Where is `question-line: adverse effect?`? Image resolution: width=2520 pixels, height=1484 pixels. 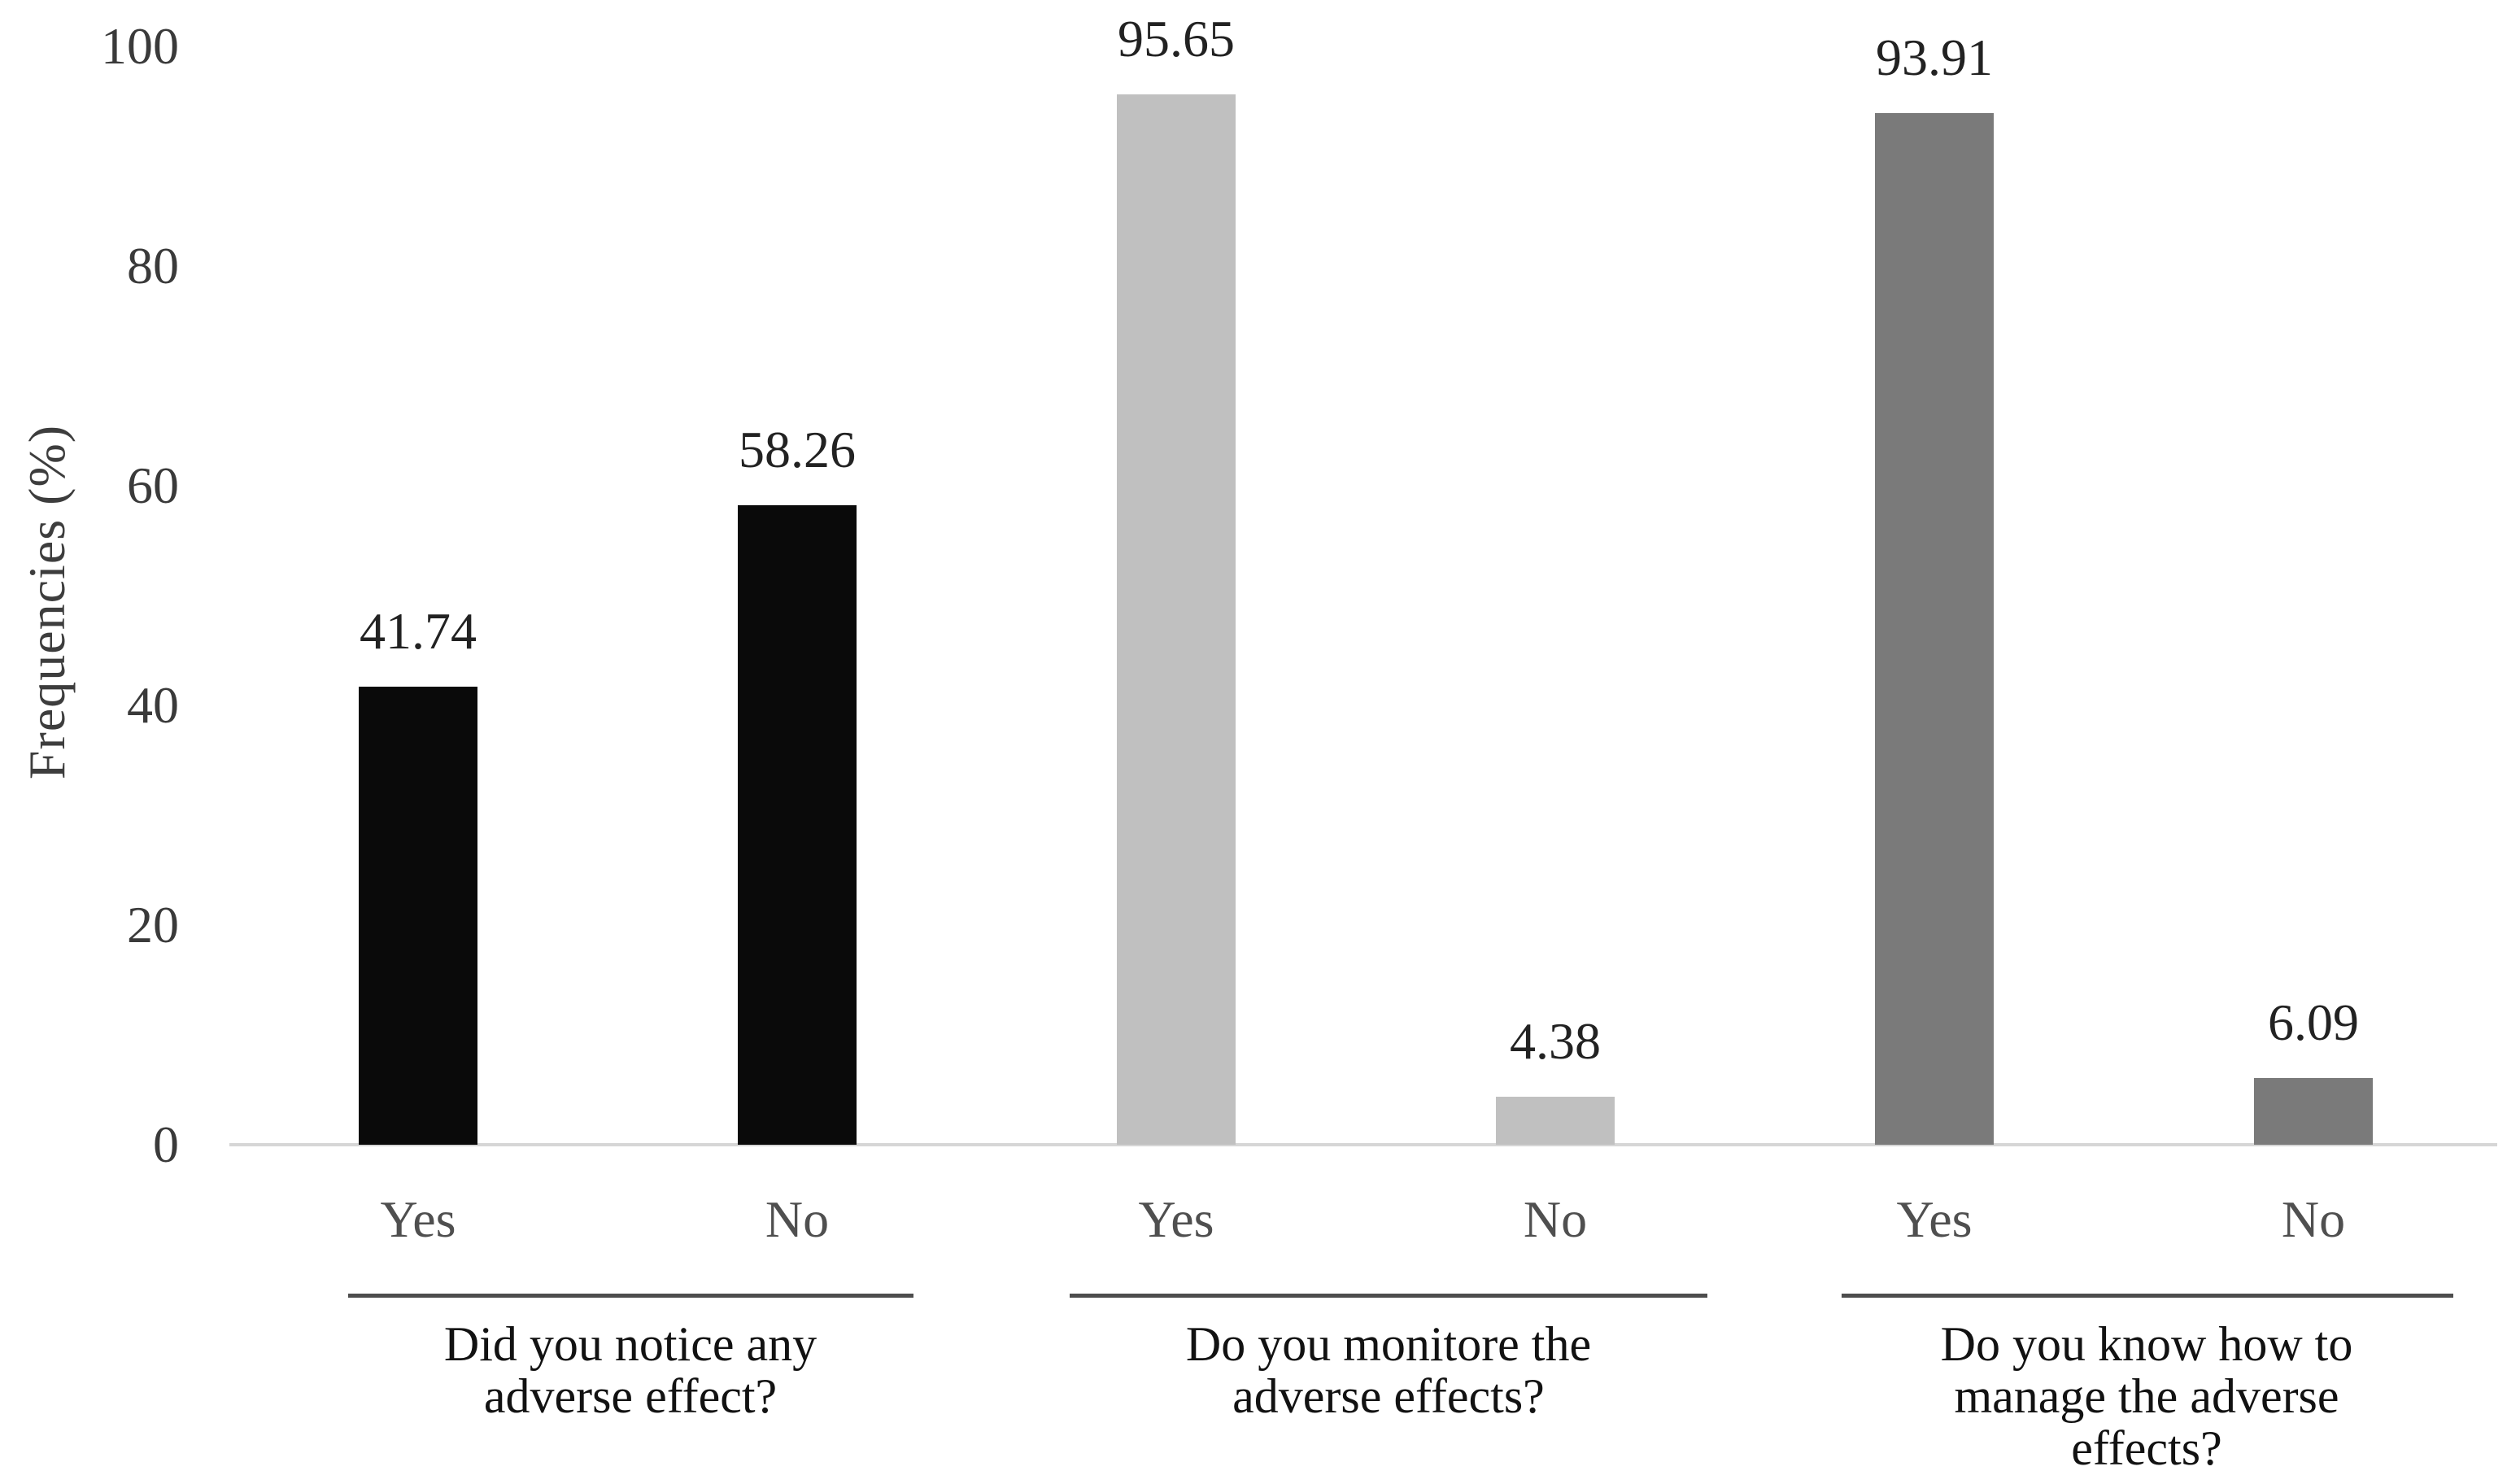 question-line: adverse effect? is located at coordinates (630, 1396).